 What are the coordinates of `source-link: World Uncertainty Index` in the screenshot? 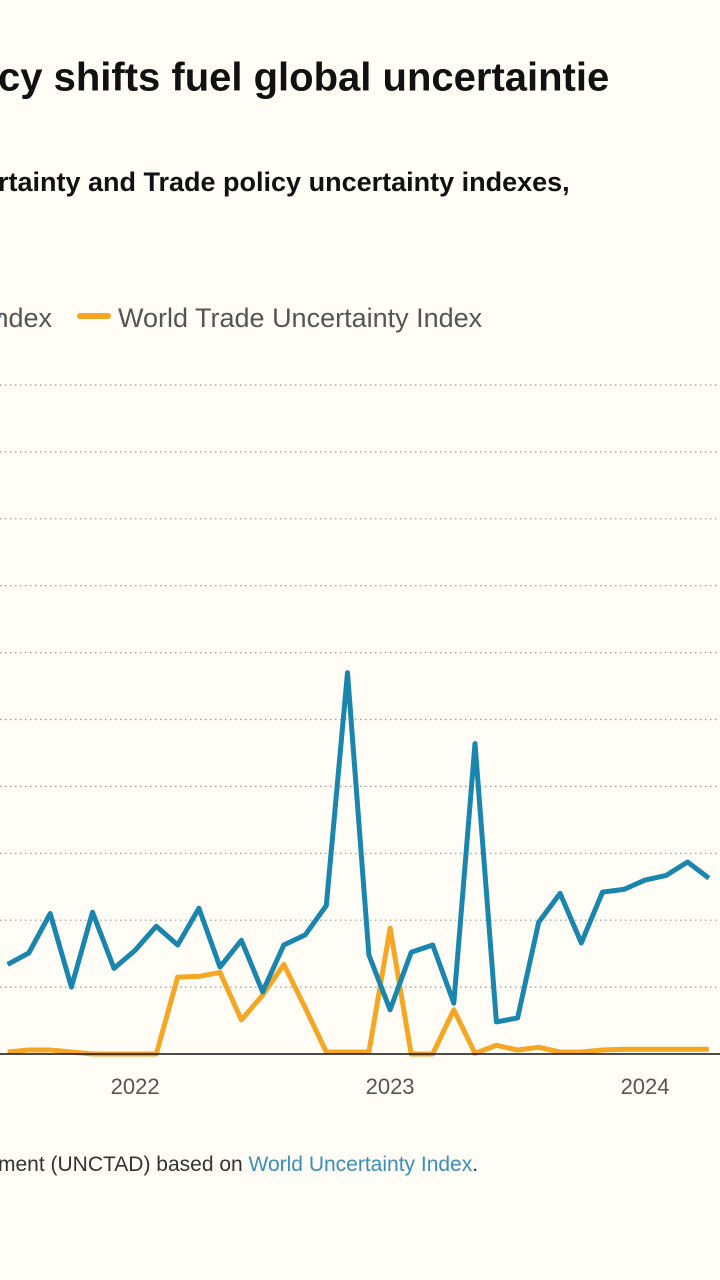 It's located at (361, 1164).